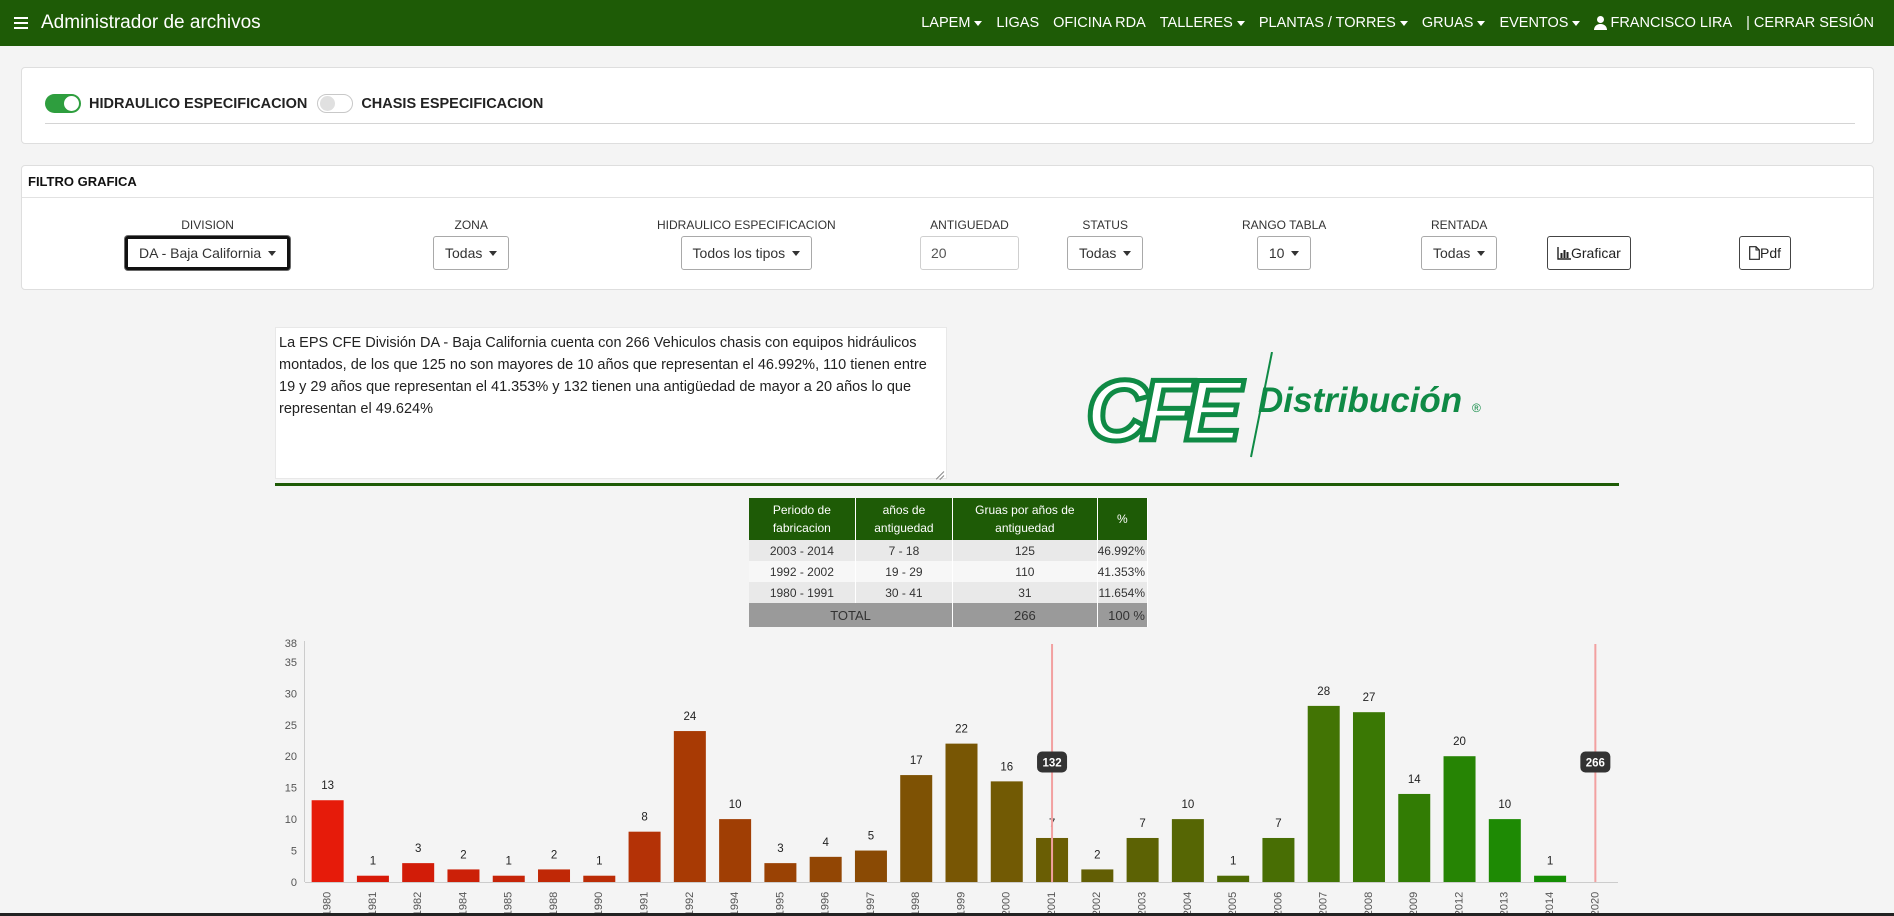  Describe the element at coordinates (746, 253) in the screenshot. I see `hidraulico-dropdown: Todos los tipos` at that location.